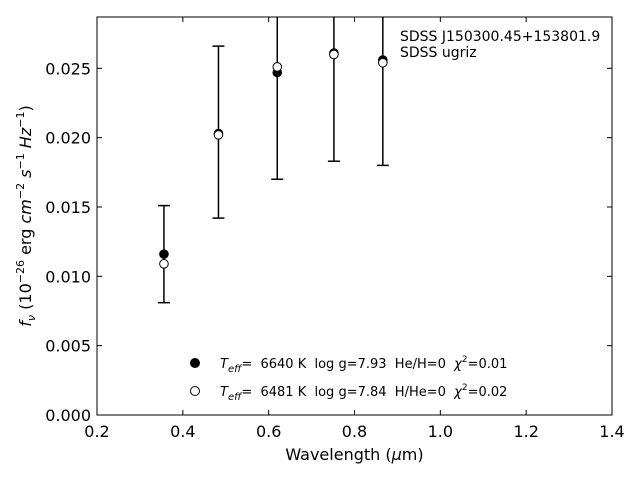 The height and width of the screenshot is (480, 640). I want to click on x-axis-label: Wavelength (μm), so click(354, 454).